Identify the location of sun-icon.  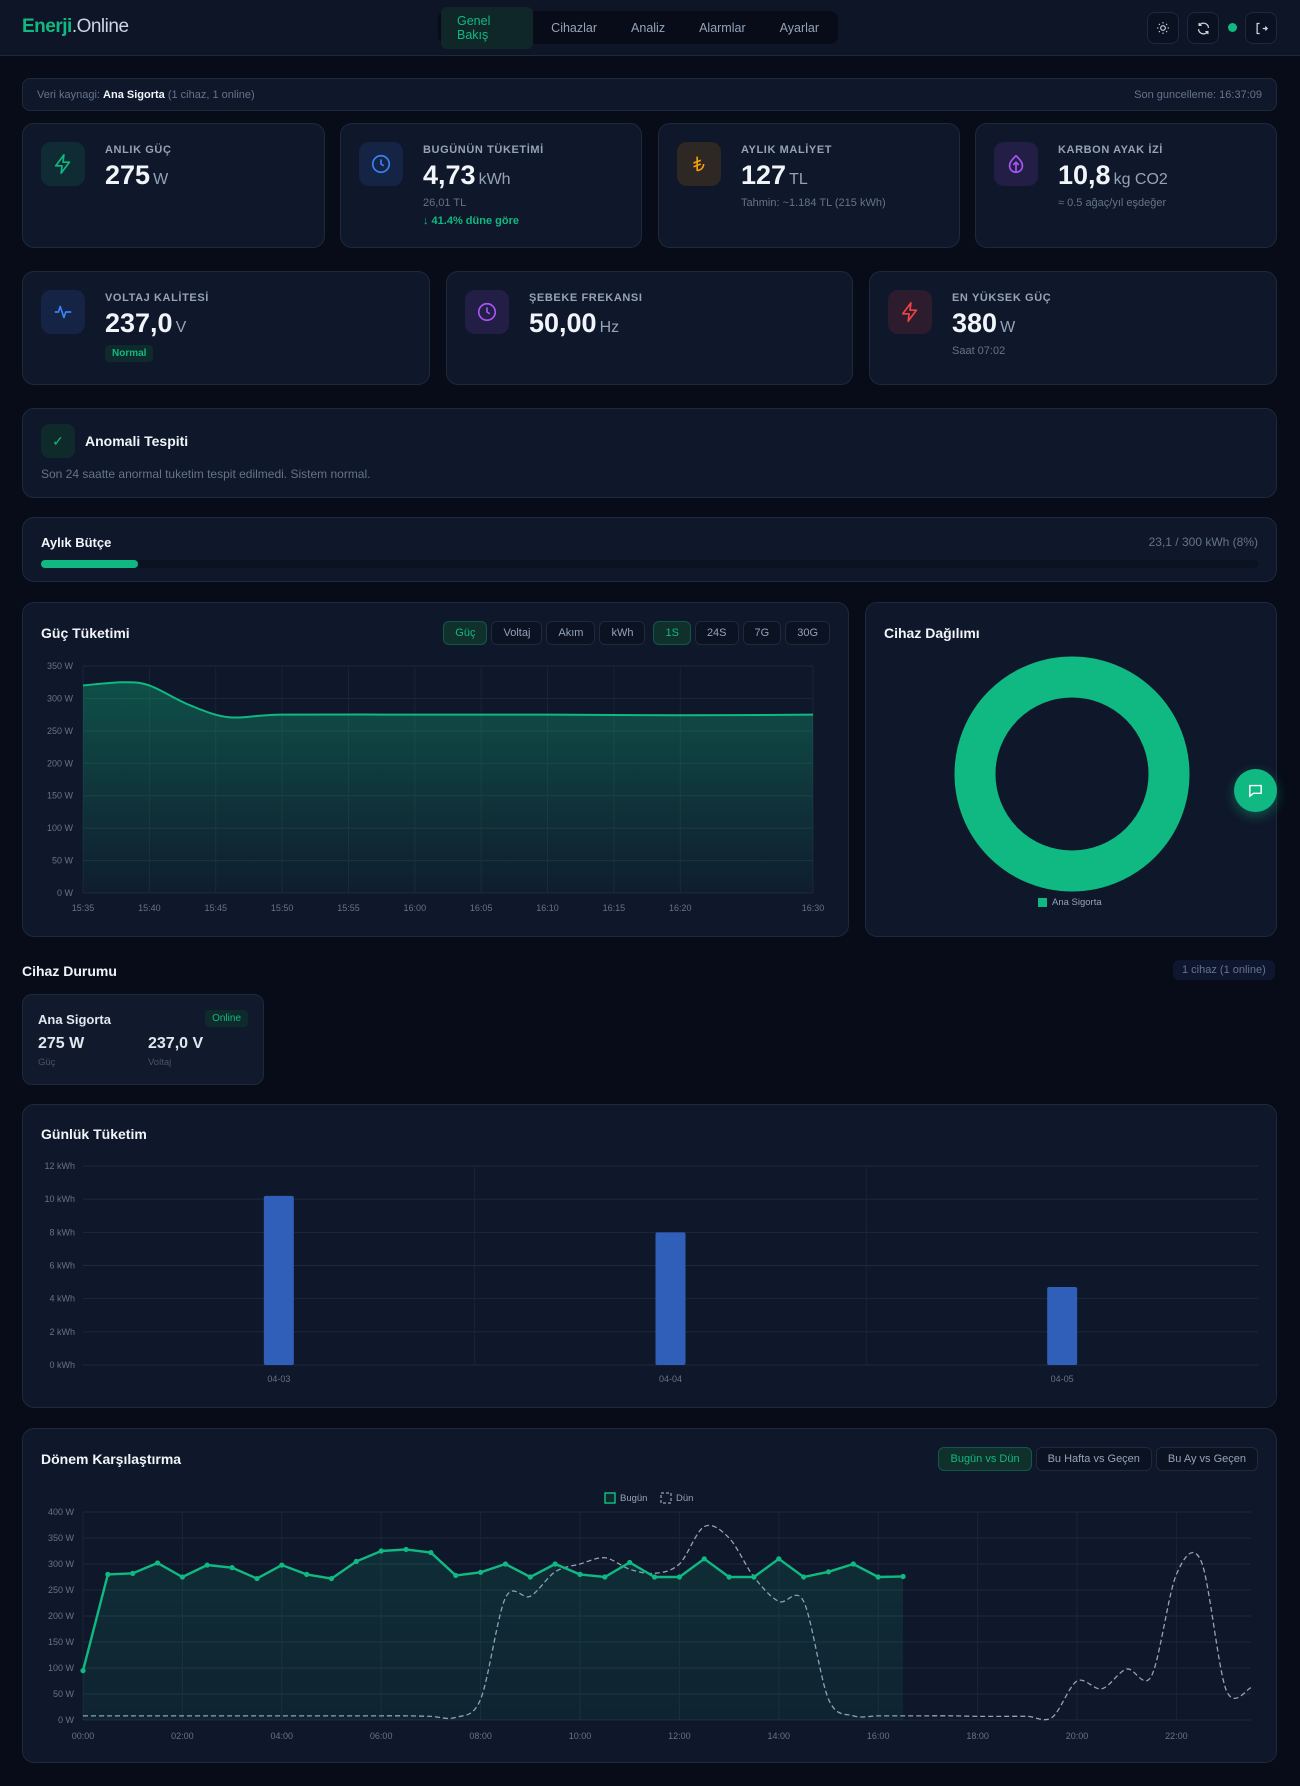
(1163, 28).